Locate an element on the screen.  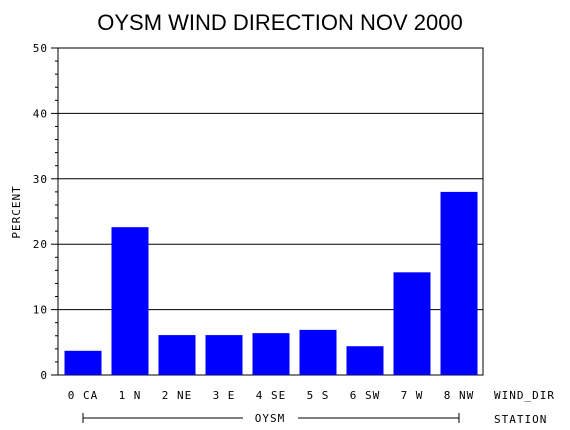
x-tick-label: 4 SE is located at coordinates (271, 395).